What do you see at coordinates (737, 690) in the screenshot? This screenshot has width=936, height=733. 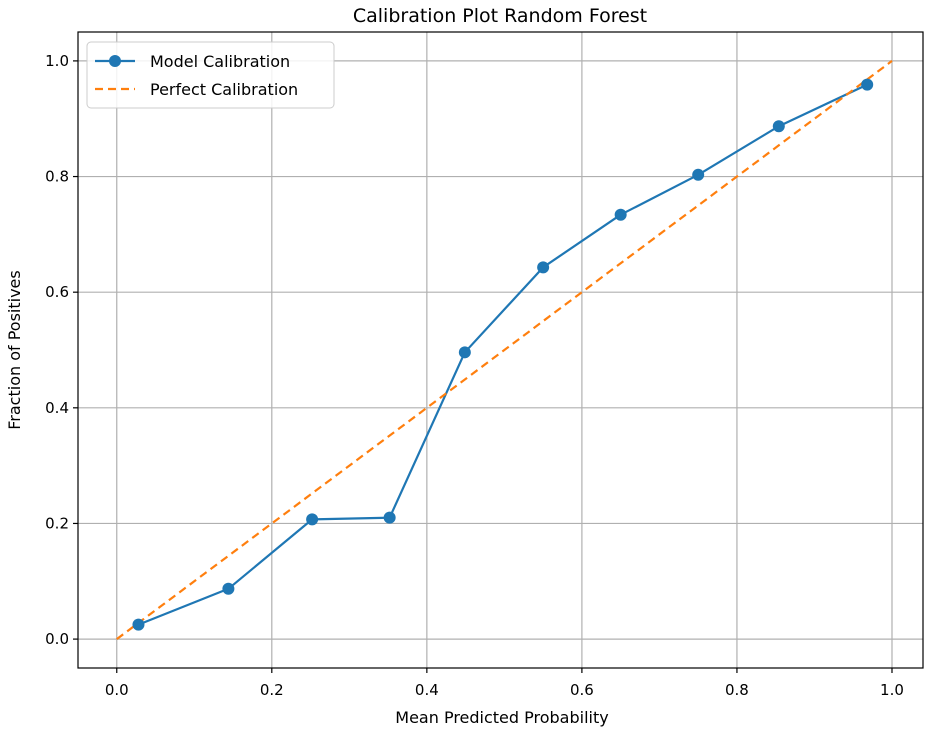 I see `x-tick-label: 0.8` at bounding box center [737, 690].